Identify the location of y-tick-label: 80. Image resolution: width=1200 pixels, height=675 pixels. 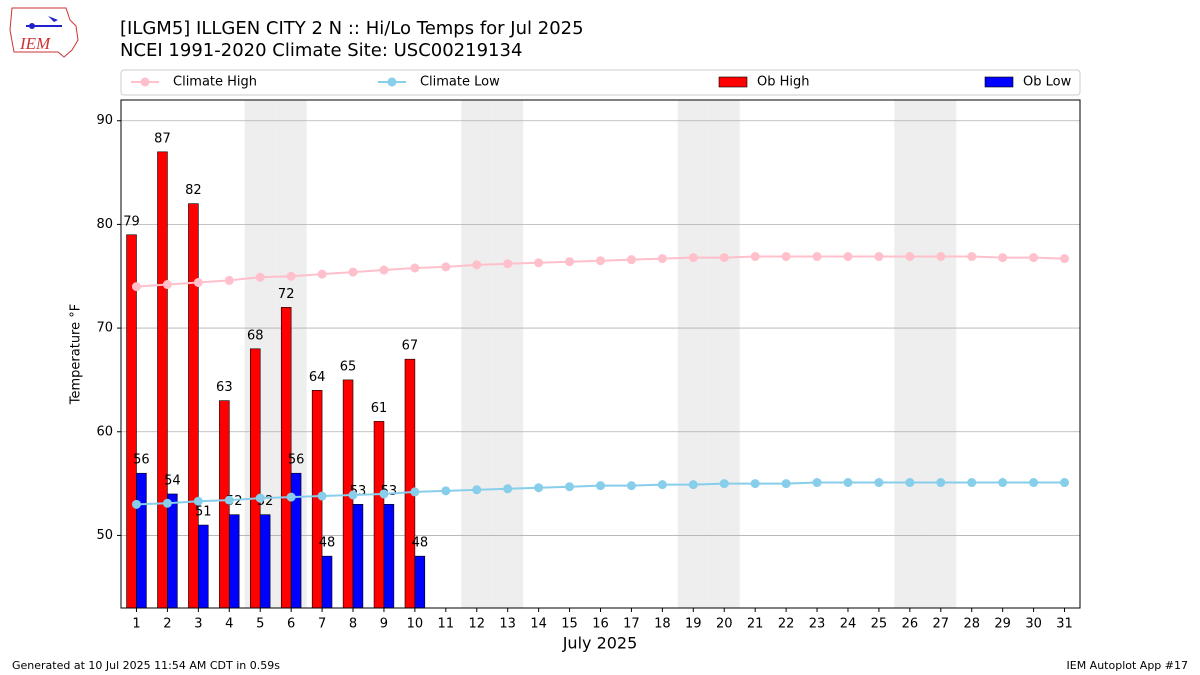
(104, 224).